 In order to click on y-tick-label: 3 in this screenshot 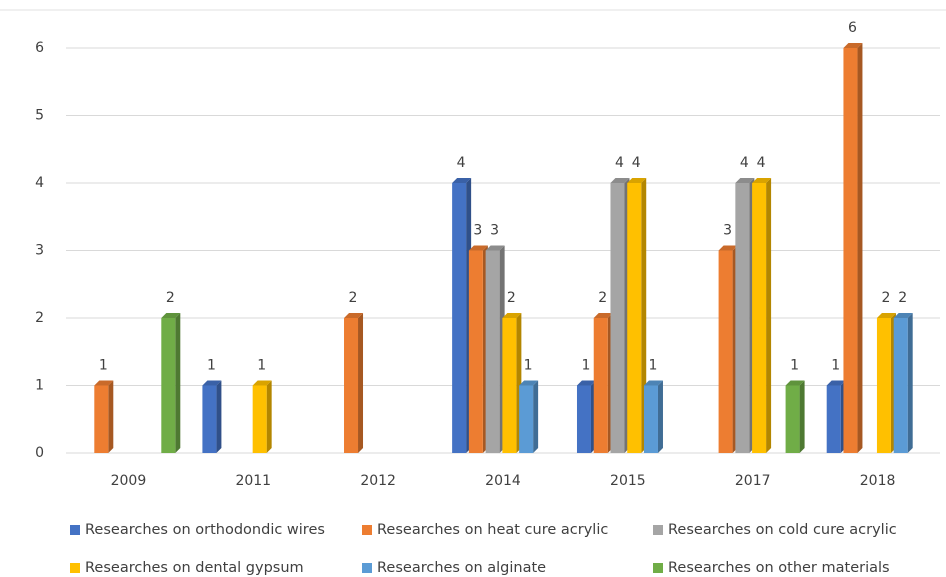, I will do `click(39, 251)`.